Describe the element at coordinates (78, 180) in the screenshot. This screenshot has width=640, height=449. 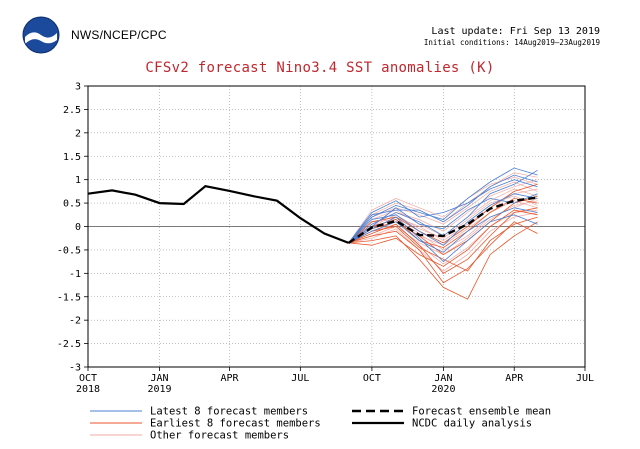
I see `y-tick-label: 1` at that location.